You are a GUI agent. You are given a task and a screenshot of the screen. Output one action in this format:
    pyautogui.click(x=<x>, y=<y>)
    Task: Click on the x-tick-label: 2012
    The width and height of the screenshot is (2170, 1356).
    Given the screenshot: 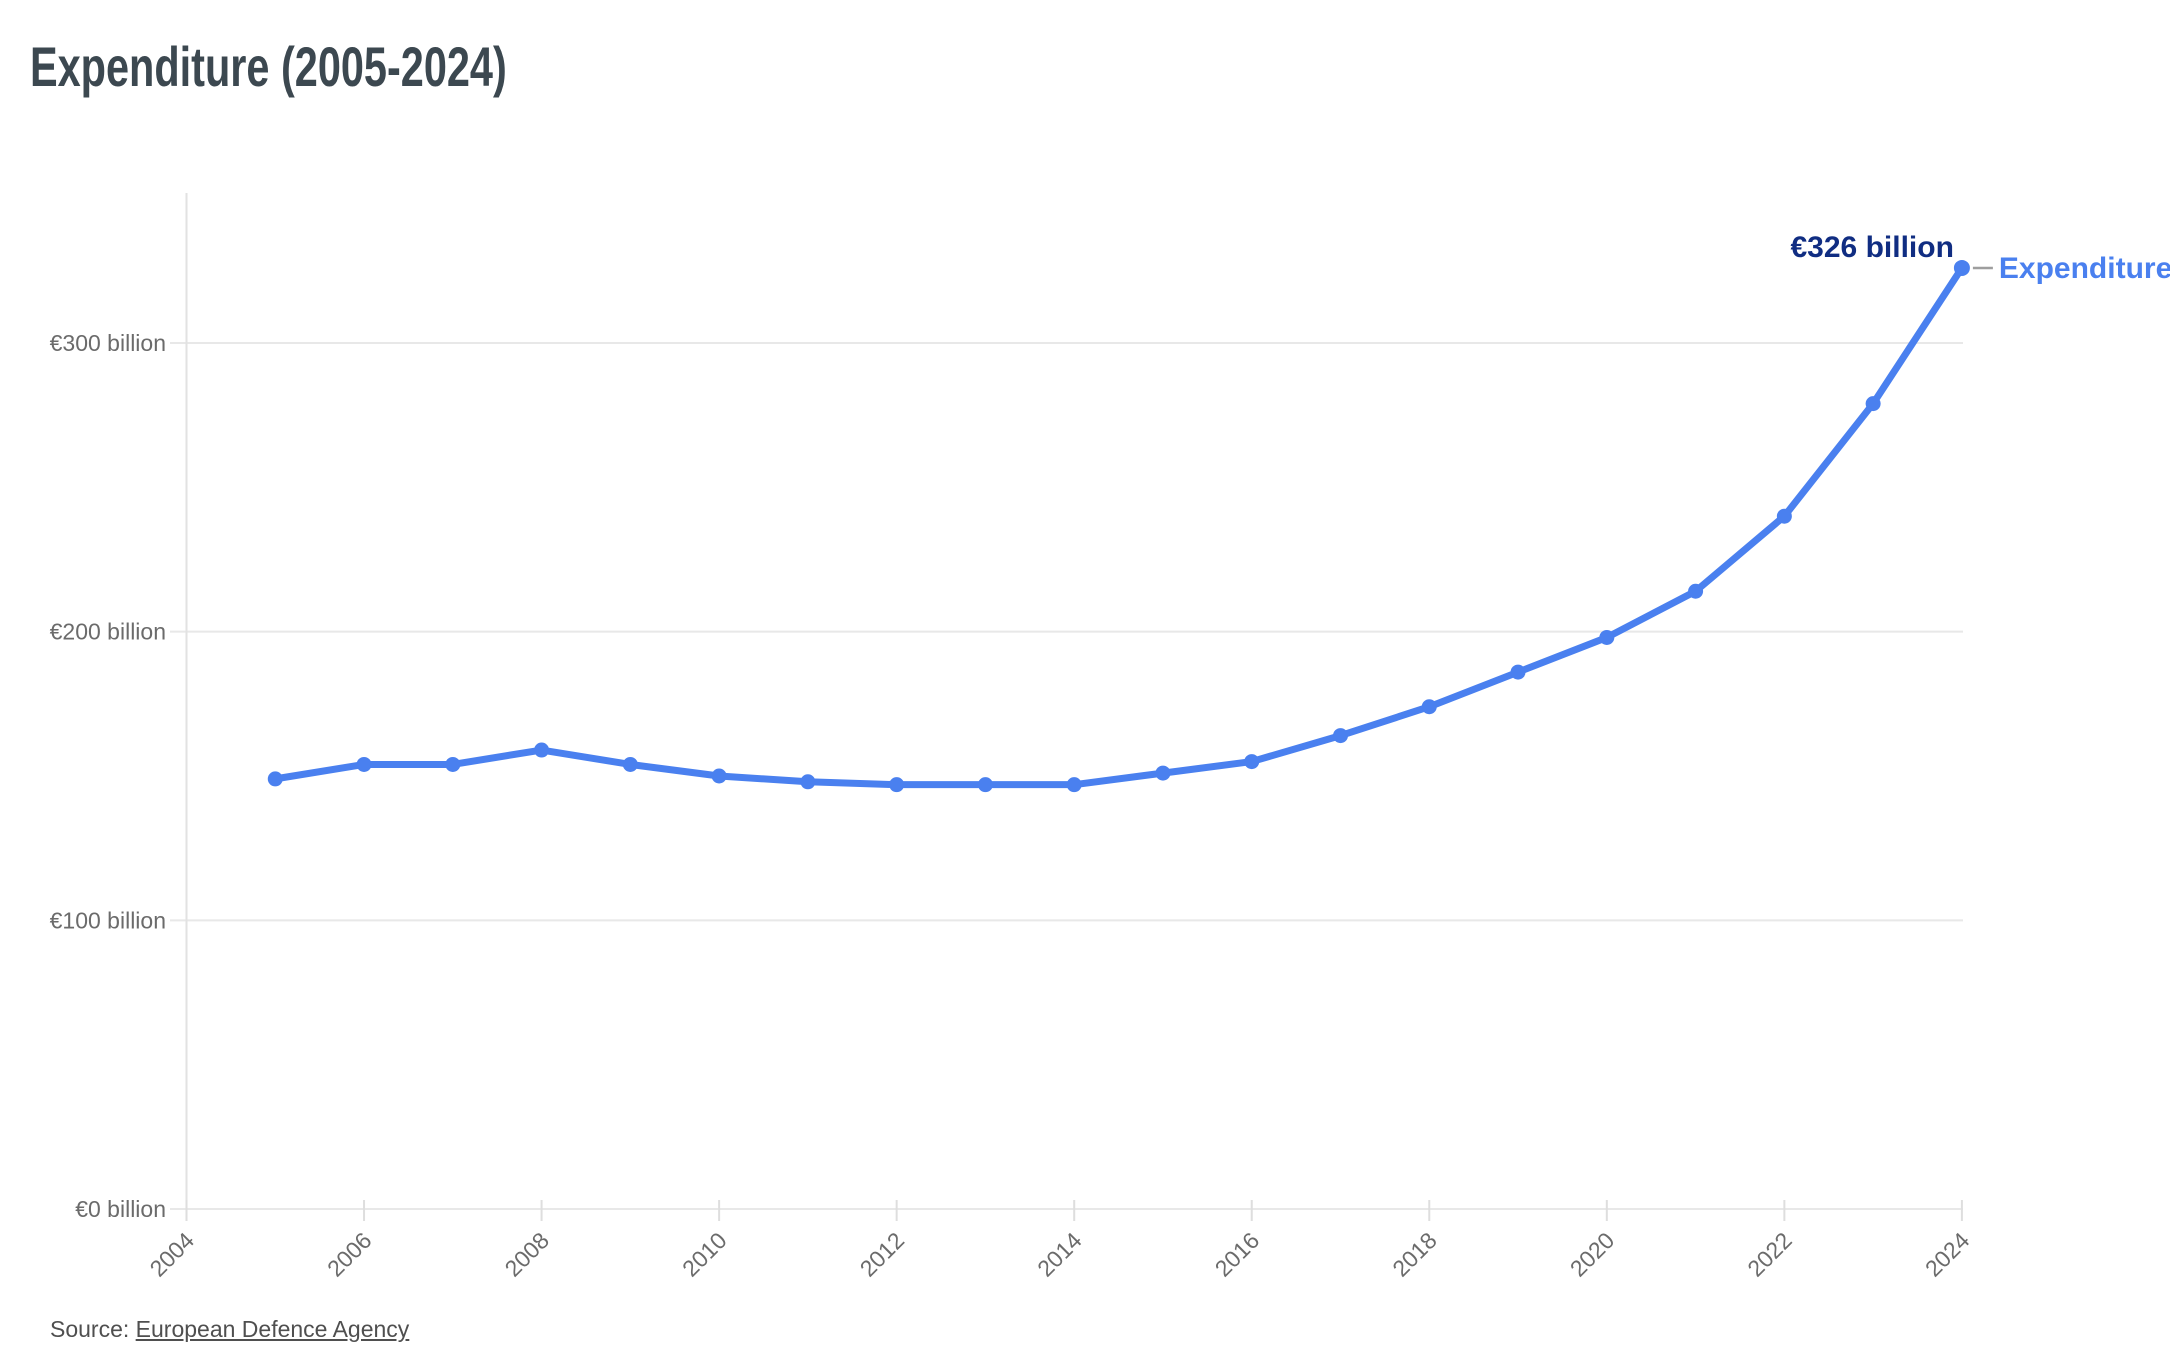 What is the action you would take?
    pyautogui.click(x=882, y=1254)
    